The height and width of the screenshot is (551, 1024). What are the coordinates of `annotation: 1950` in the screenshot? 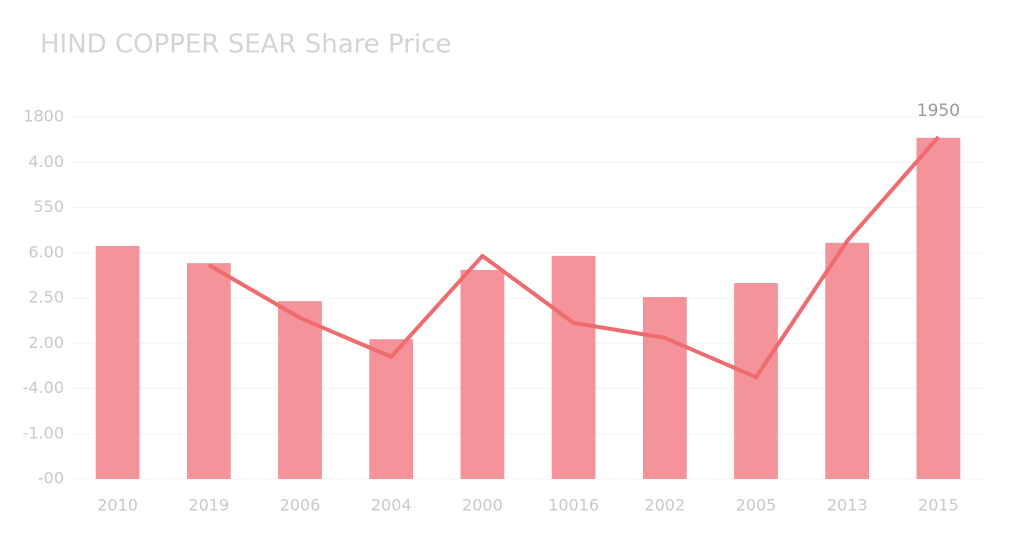 It's located at (938, 111).